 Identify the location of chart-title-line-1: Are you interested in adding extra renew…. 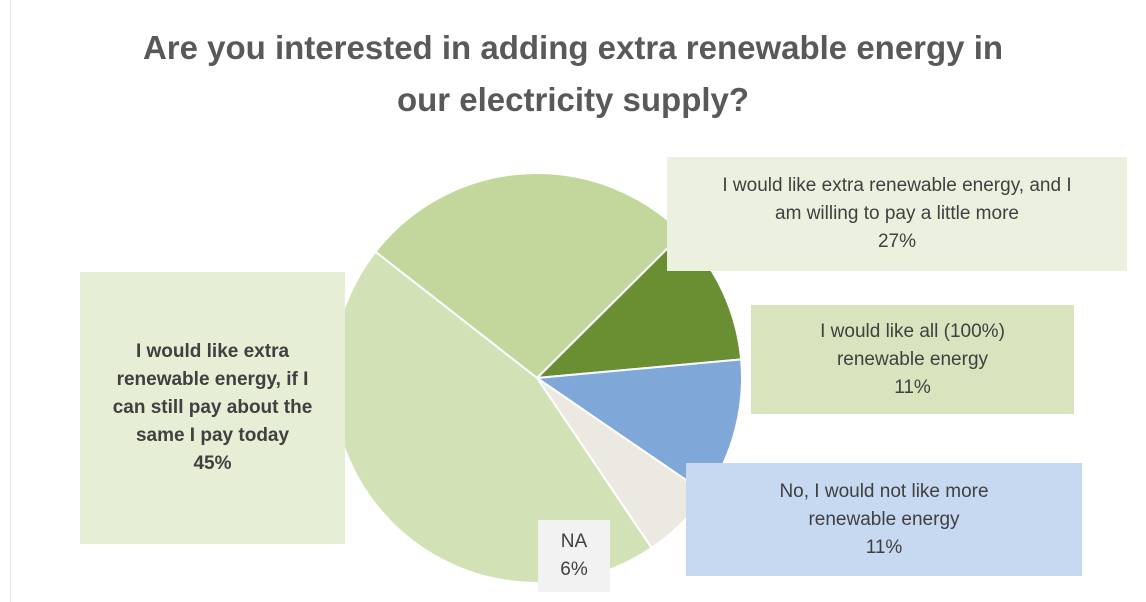
(573, 47).